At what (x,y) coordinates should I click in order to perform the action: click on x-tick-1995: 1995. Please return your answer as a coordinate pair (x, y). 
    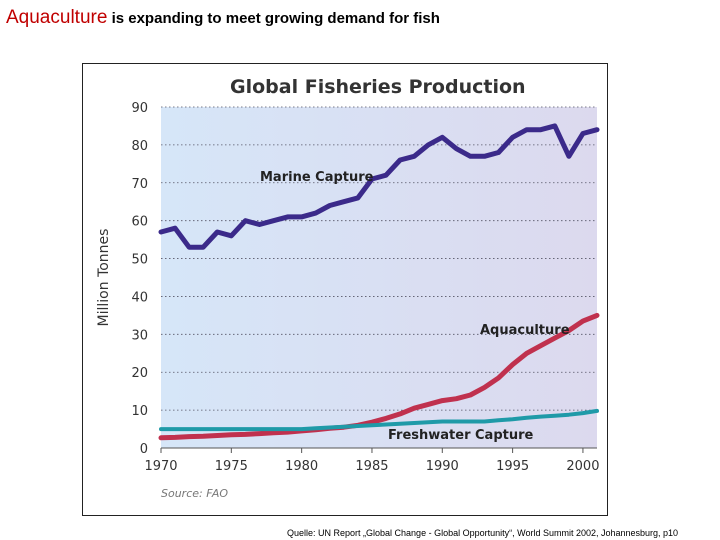
    Looking at the image, I should click on (512, 466).